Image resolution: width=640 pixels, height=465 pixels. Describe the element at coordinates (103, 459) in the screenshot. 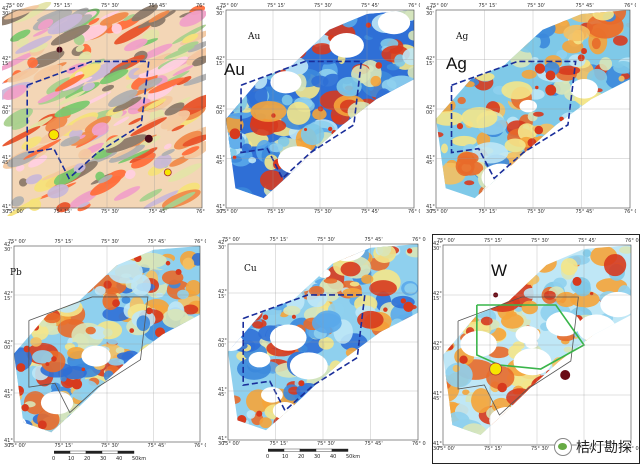

I see `scale-label: 30` at that location.